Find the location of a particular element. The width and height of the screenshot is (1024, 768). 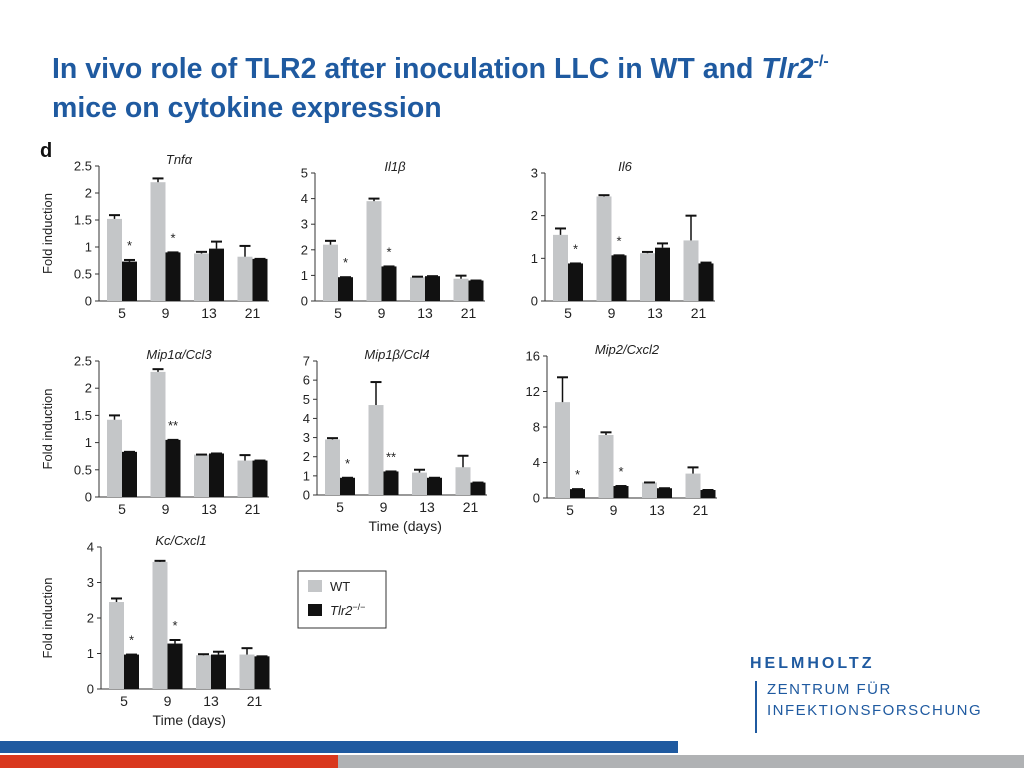

footer-bar-gray is located at coordinates (681, 761).